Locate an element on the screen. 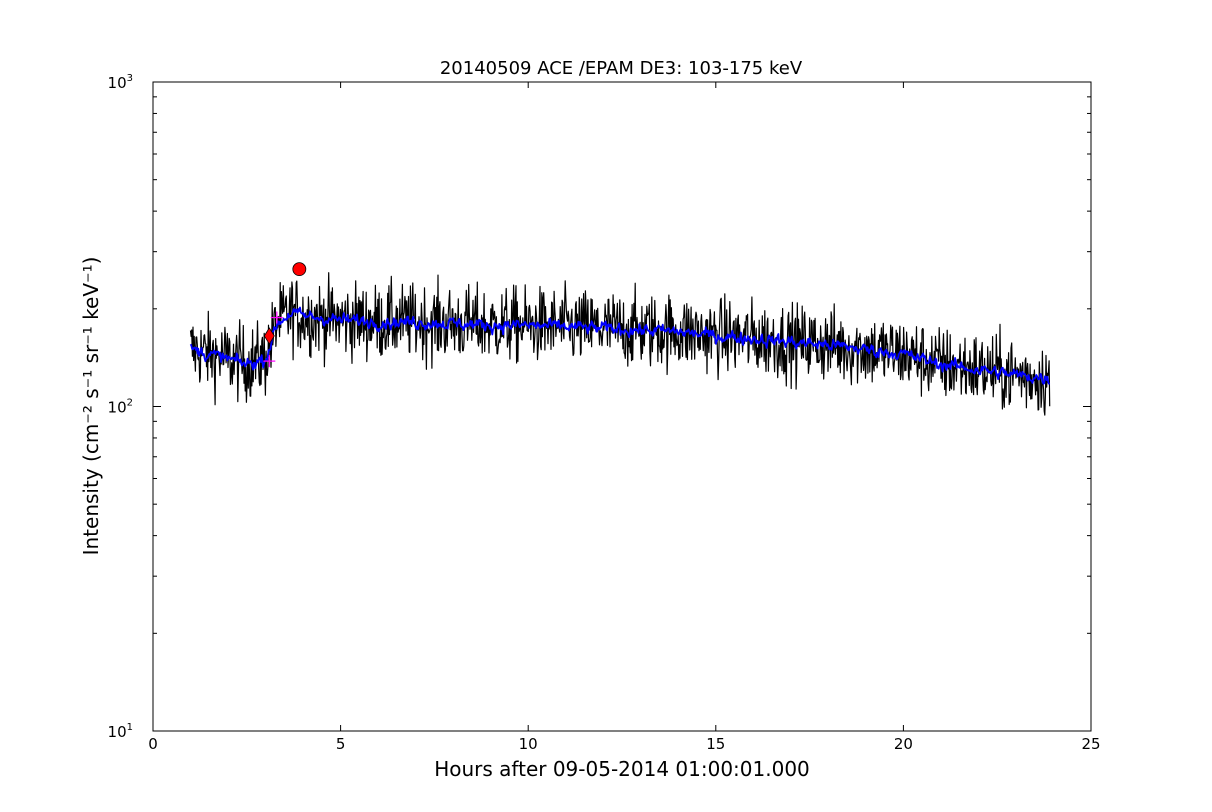  series-layer is located at coordinates (620, 344).